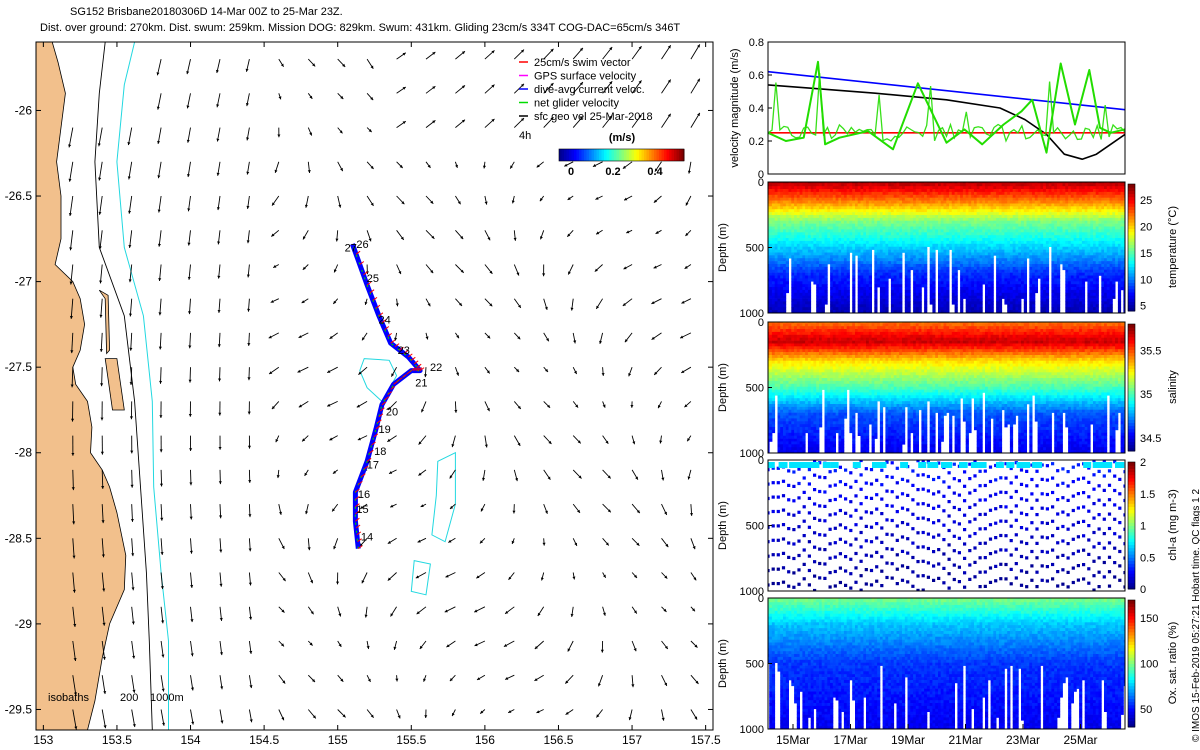 The width and height of the screenshot is (1200, 750). I want to click on track-day-label: 18, so click(380, 452).